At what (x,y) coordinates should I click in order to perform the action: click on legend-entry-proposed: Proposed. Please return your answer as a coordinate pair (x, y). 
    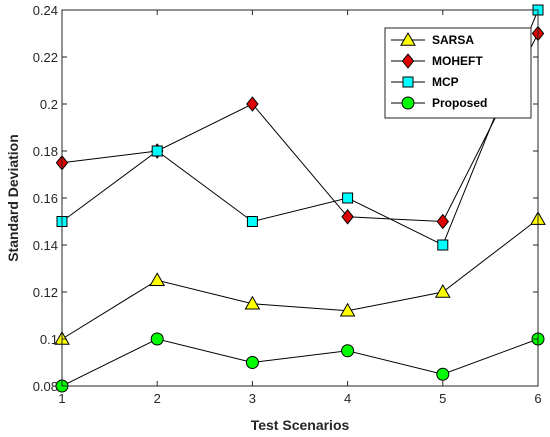
    Looking at the image, I should click on (439, 103).